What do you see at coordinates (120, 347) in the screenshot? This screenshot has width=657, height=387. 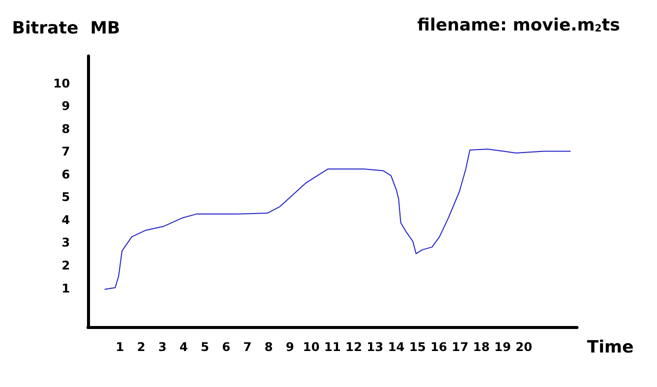 I see `x-tick-label: 1` at bounding box center [120, 347].